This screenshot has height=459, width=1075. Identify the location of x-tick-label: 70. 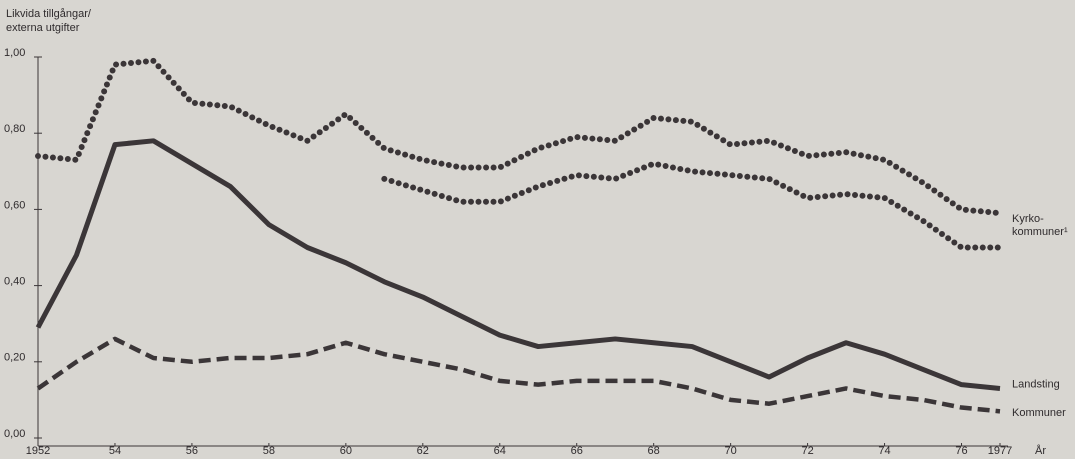
(731, 451).